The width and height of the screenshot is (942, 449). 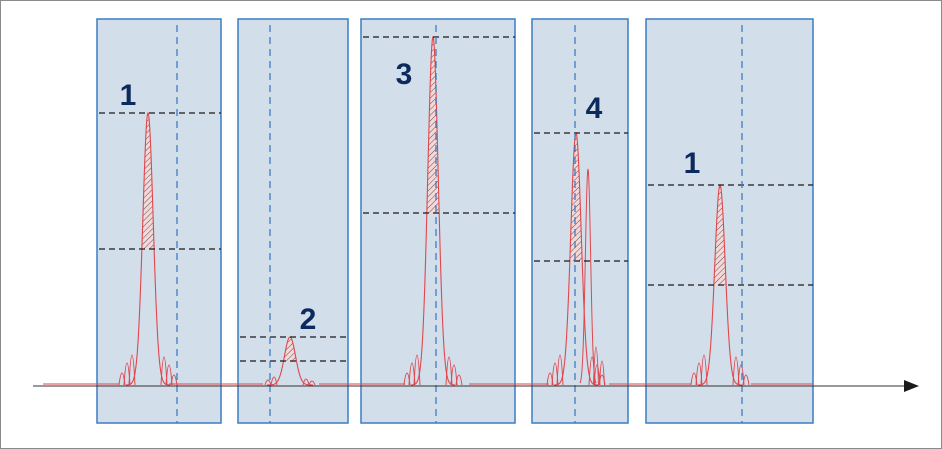 What do you see at coordinates (720, 235) in the screenshot?
I see `pulse-5-hatched-area` at bounding box center [720, 235].